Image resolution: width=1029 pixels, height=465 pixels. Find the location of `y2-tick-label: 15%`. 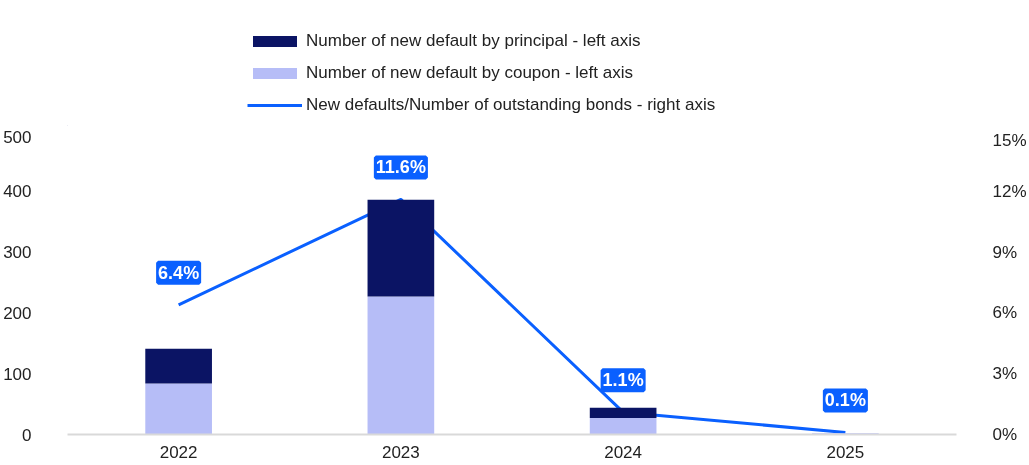

y2-tick-label: 15% is located at coordinates (1009, 140).